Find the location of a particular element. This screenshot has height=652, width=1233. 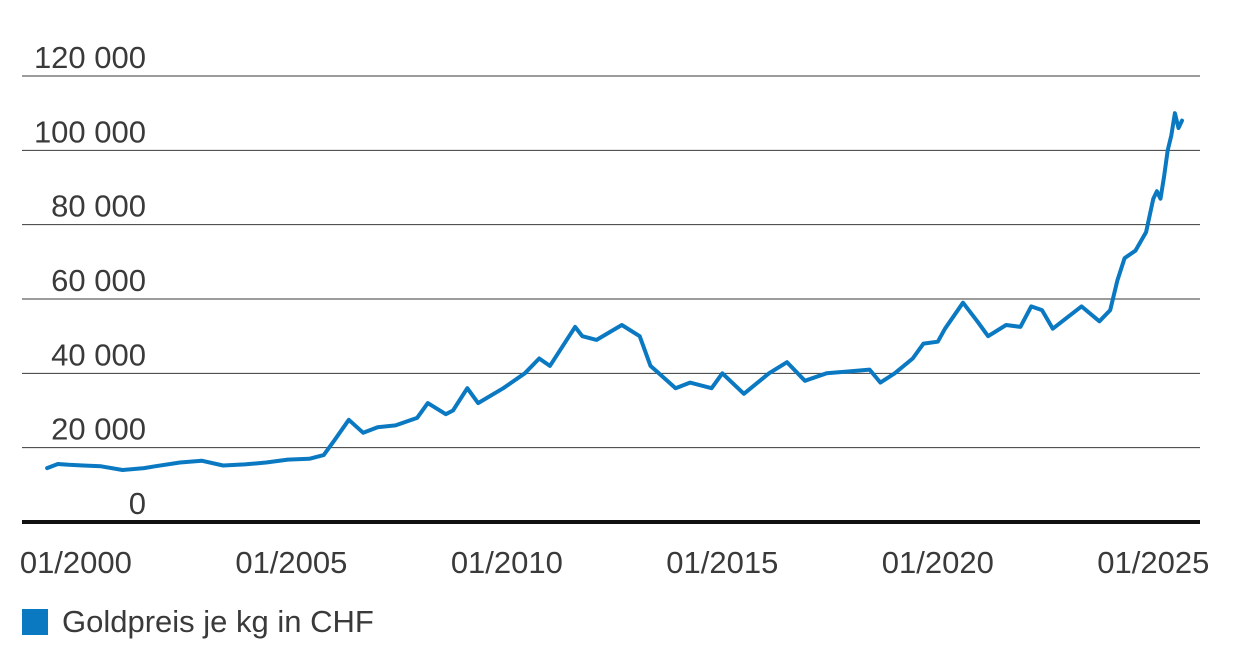

x-tick-label: 01/2020 is located at coordinates (938, 562).